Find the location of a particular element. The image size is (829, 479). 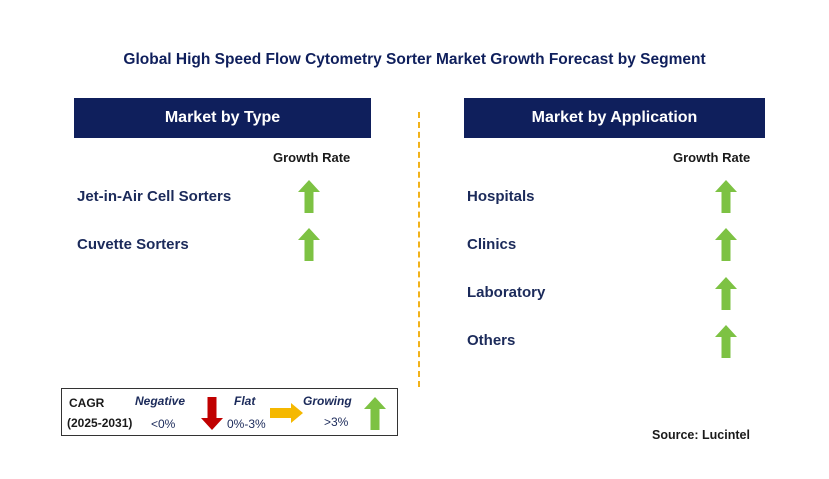

application-growth-rate-label: Growth Rate is located at coordinates (712, 157).